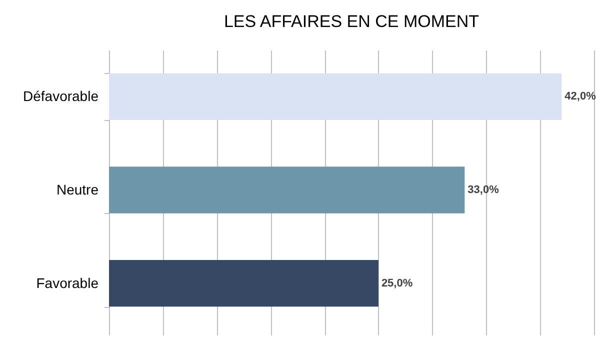  What do you see at coordinates (397, 283) in the screenshot?
I see `data-label: 25,0%` at bounding box center [397, 283].